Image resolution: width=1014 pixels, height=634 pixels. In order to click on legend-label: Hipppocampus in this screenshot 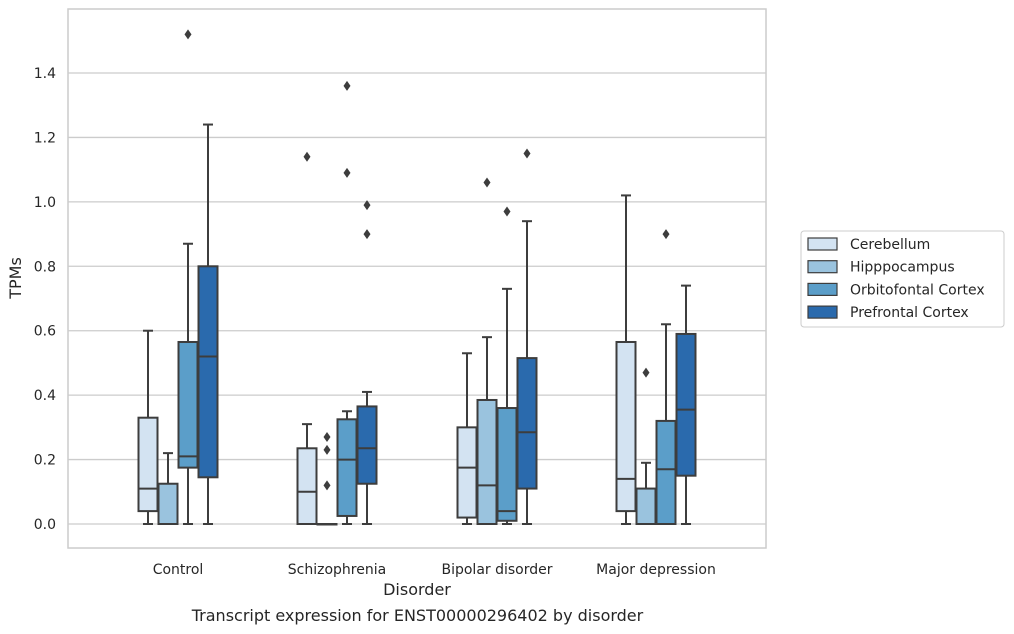, I will do `click(902, 268)`.